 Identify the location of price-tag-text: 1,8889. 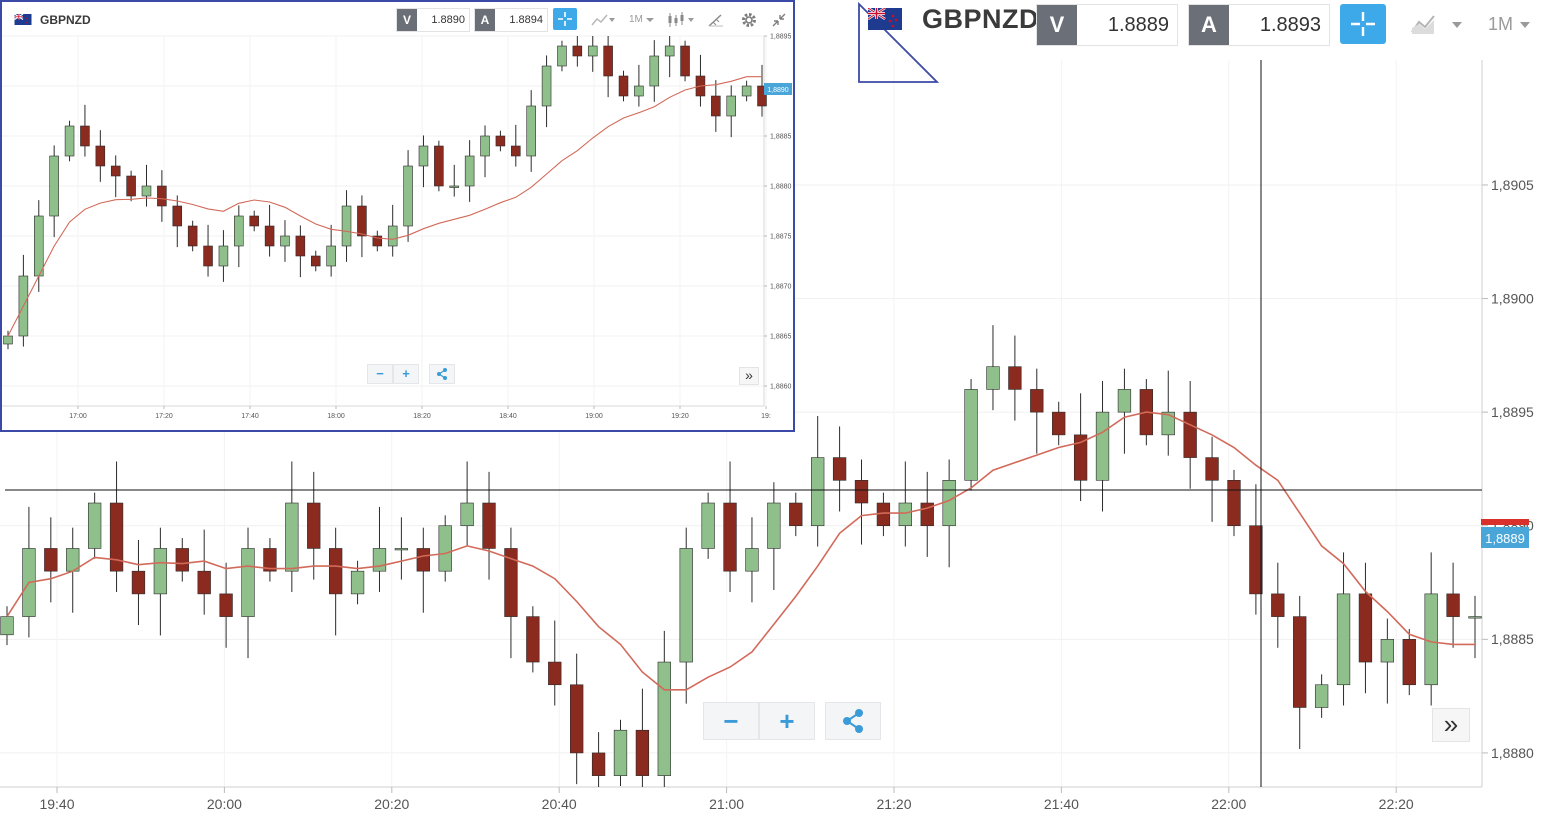
(1505, 538).